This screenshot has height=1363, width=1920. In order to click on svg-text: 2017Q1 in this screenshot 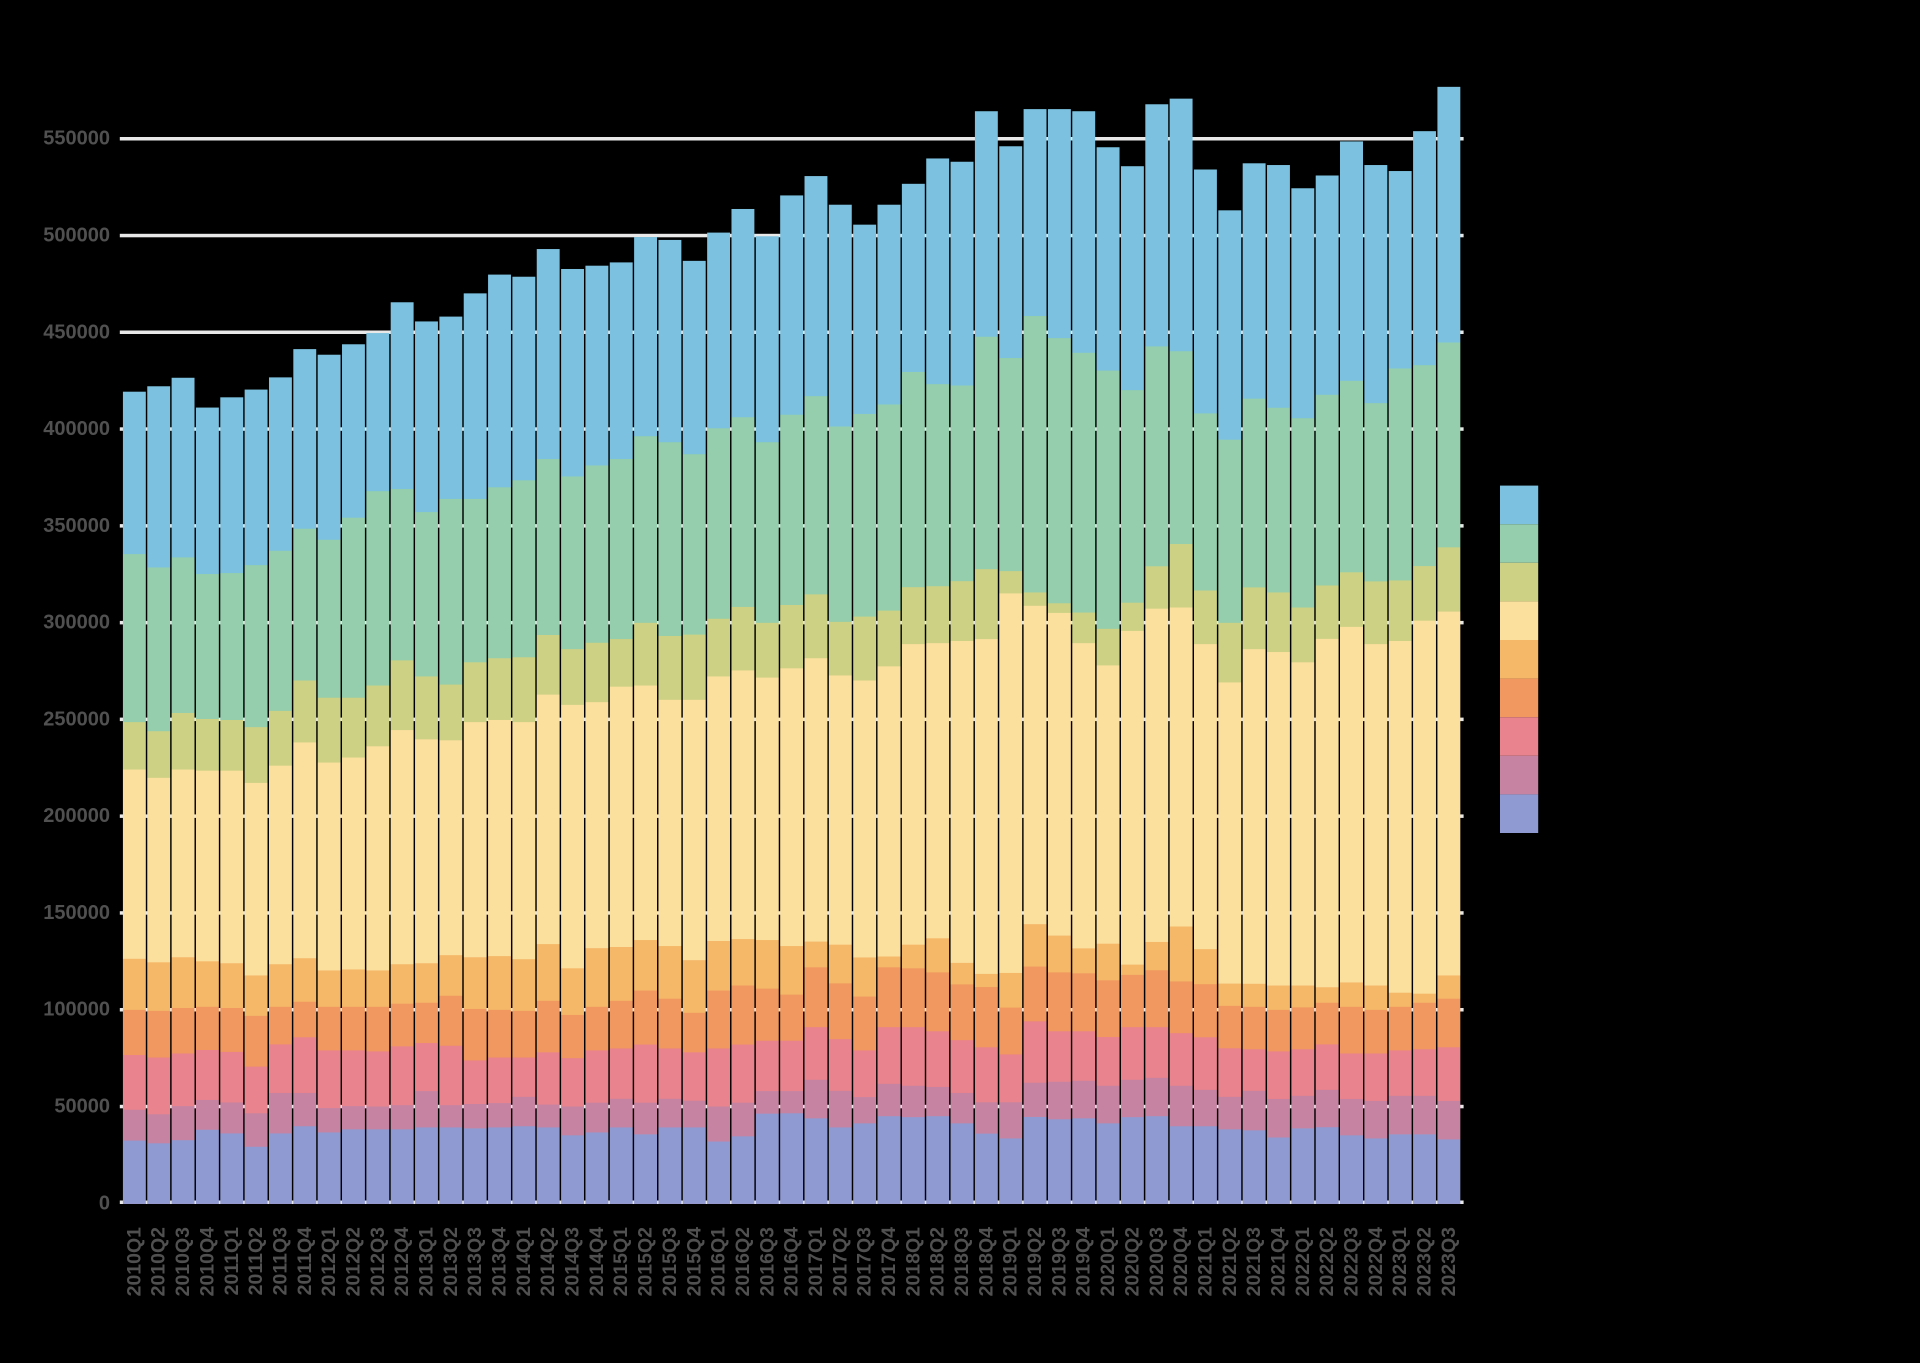, I will do `click(816, 1262)`.